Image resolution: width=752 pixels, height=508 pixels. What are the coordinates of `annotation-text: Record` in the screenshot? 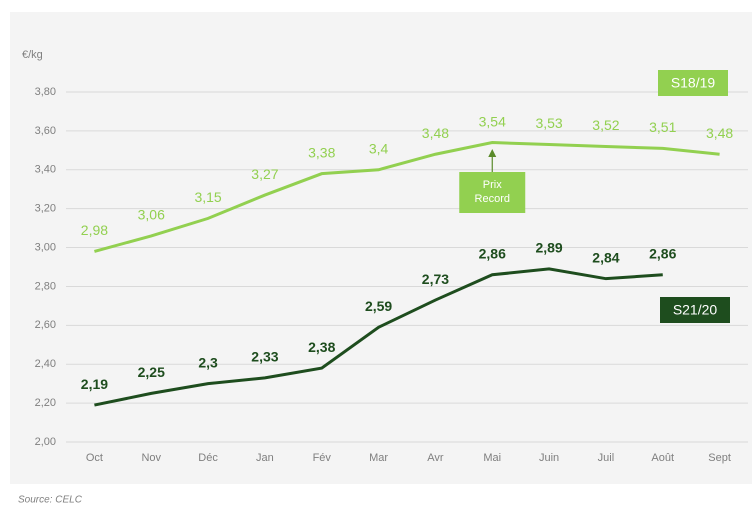 It's located at (492, 199).